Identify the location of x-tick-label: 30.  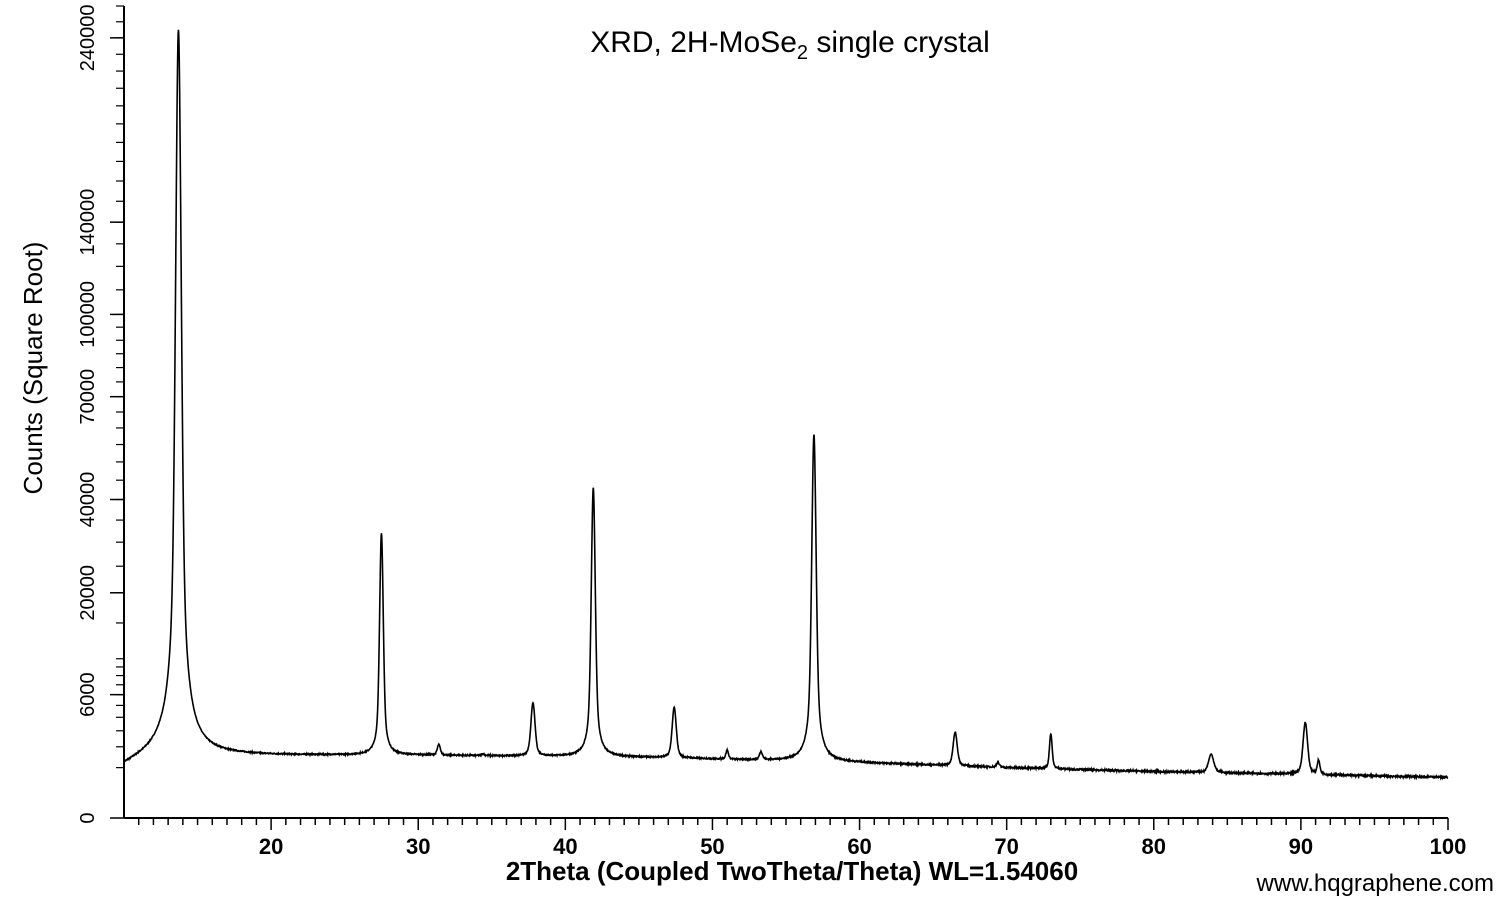
(418, 846).